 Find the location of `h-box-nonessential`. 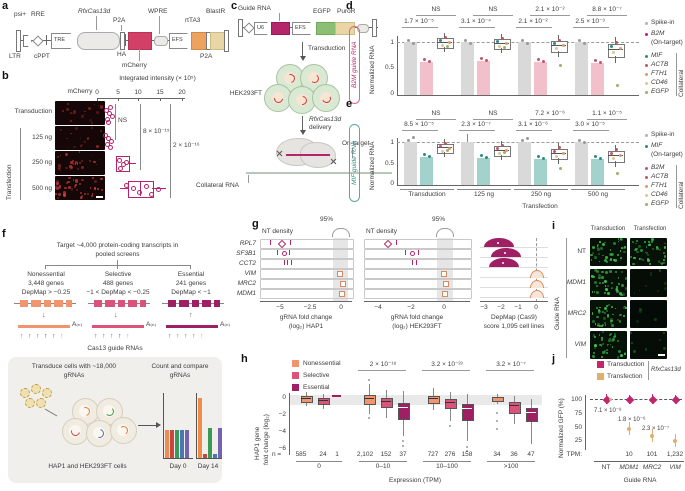

h-box-nonessential is located at coordinates (434, 400).